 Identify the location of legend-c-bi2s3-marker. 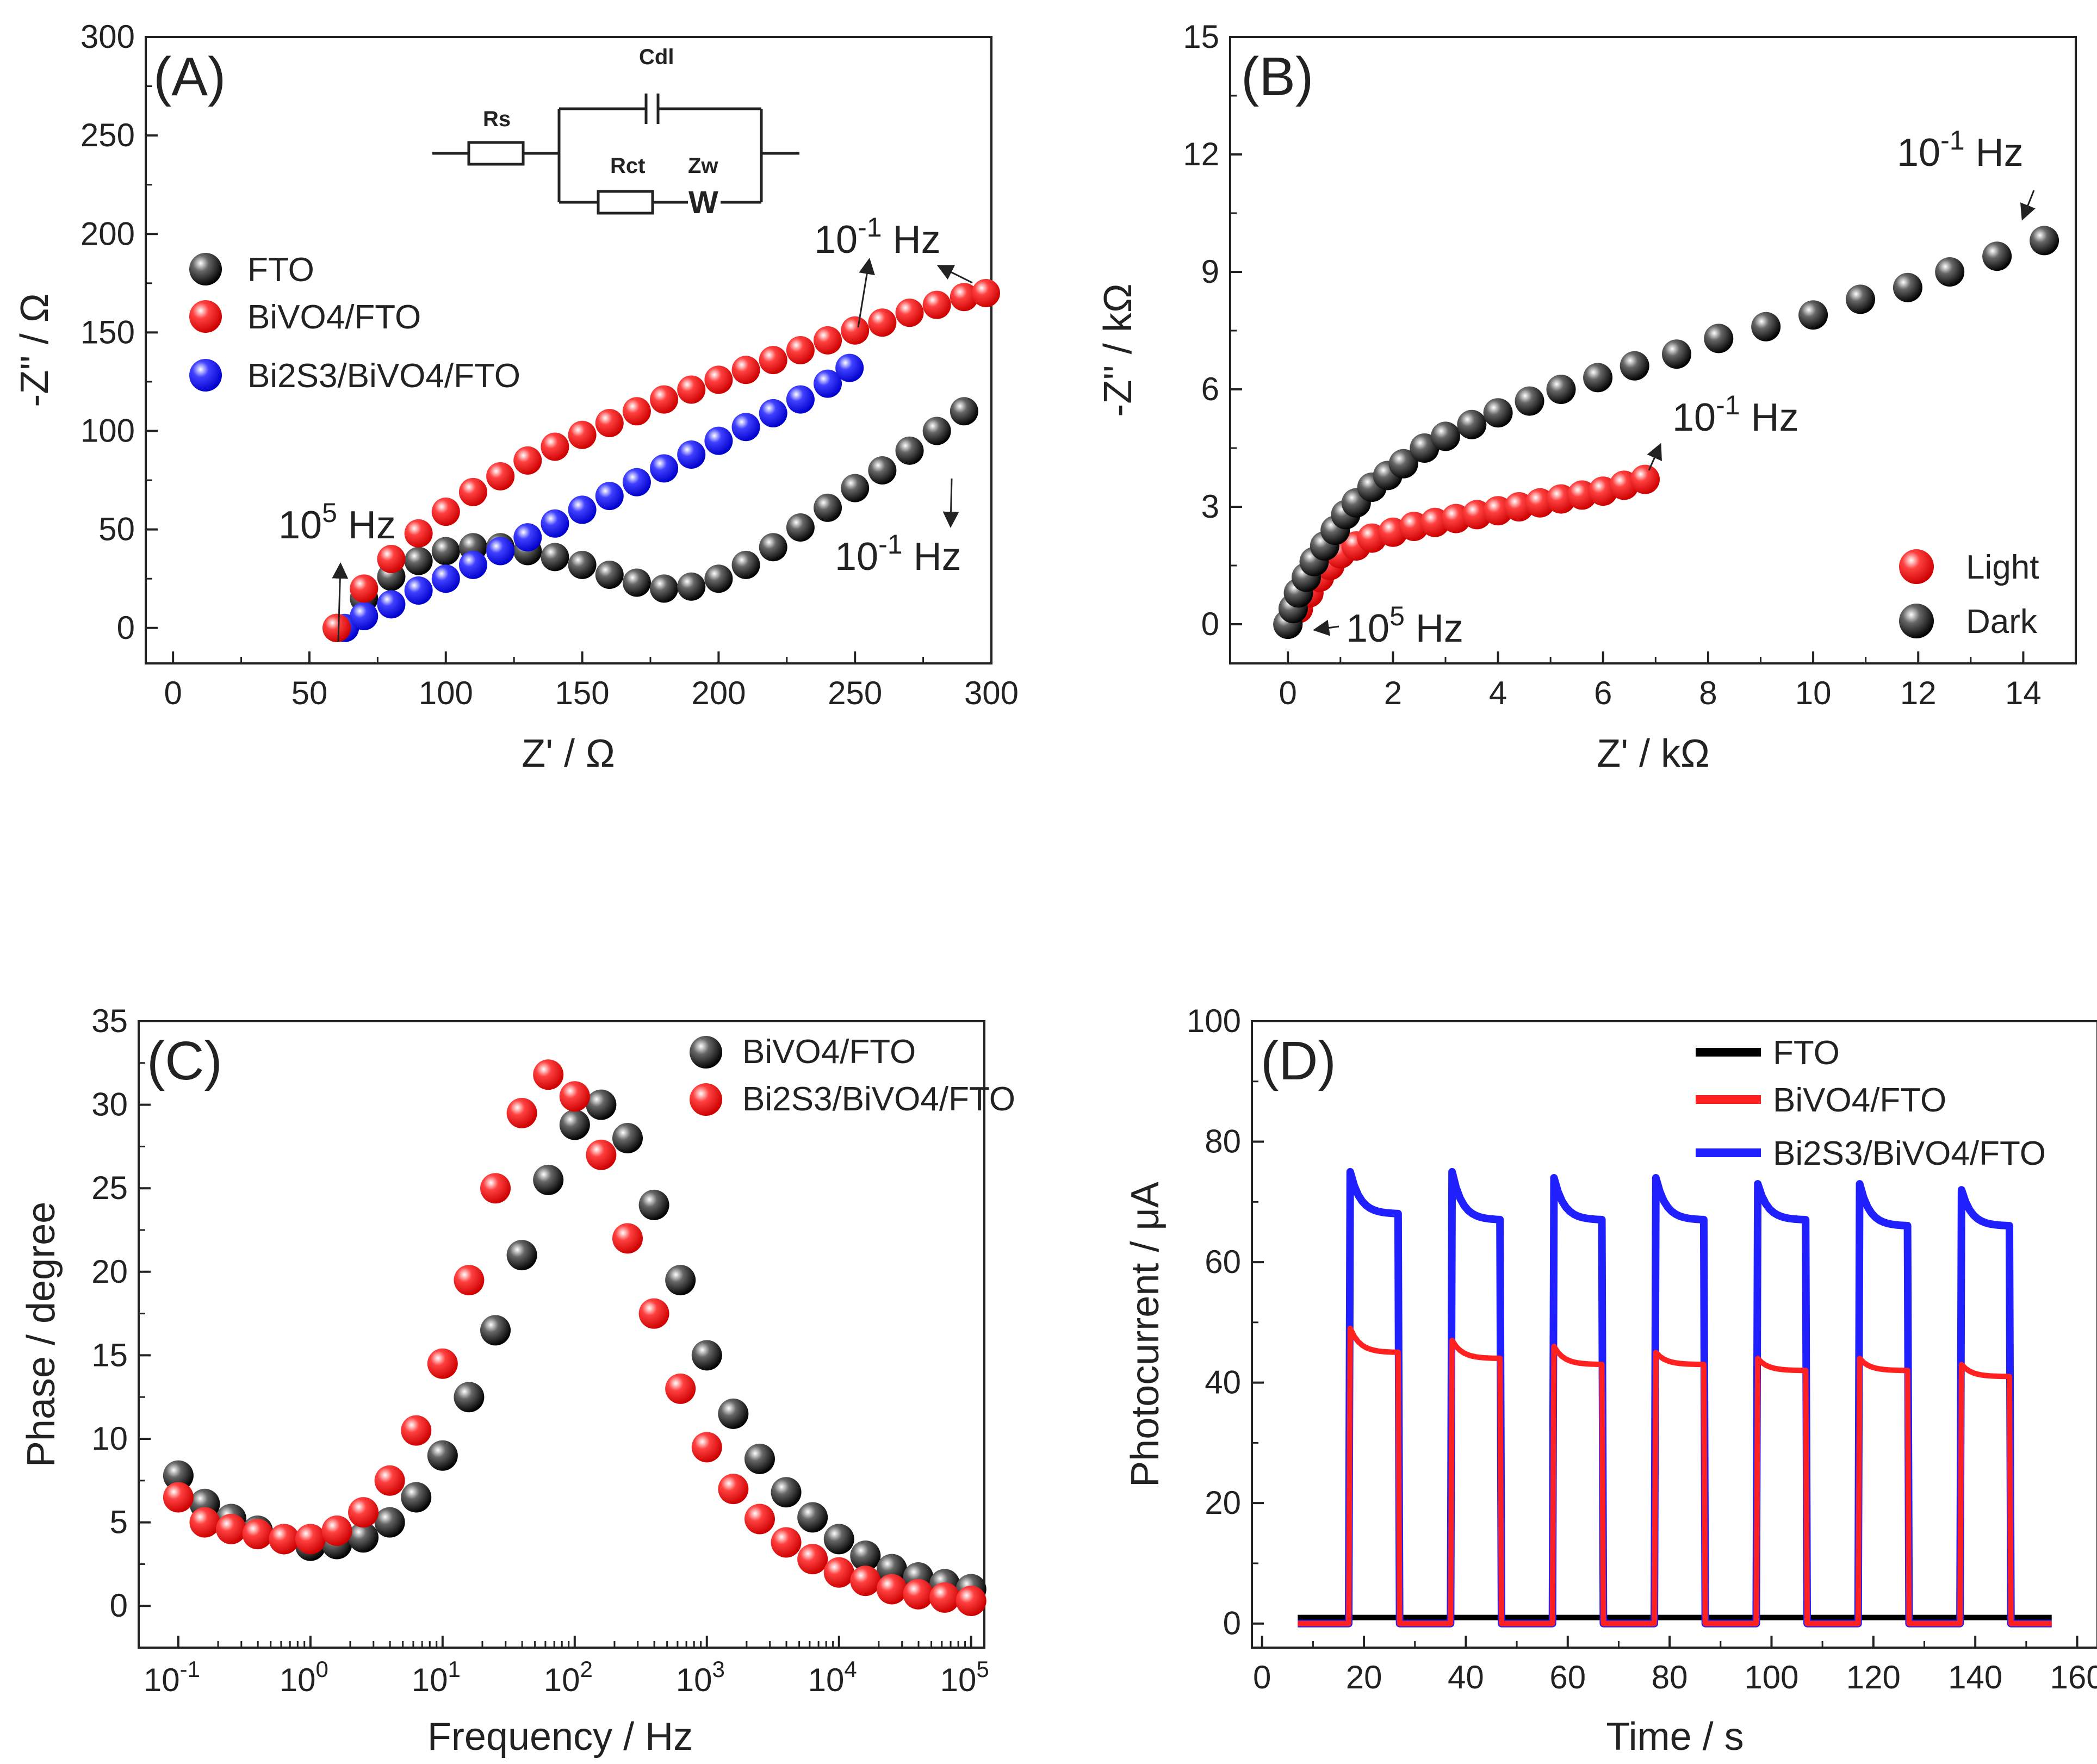
(706, 1099).